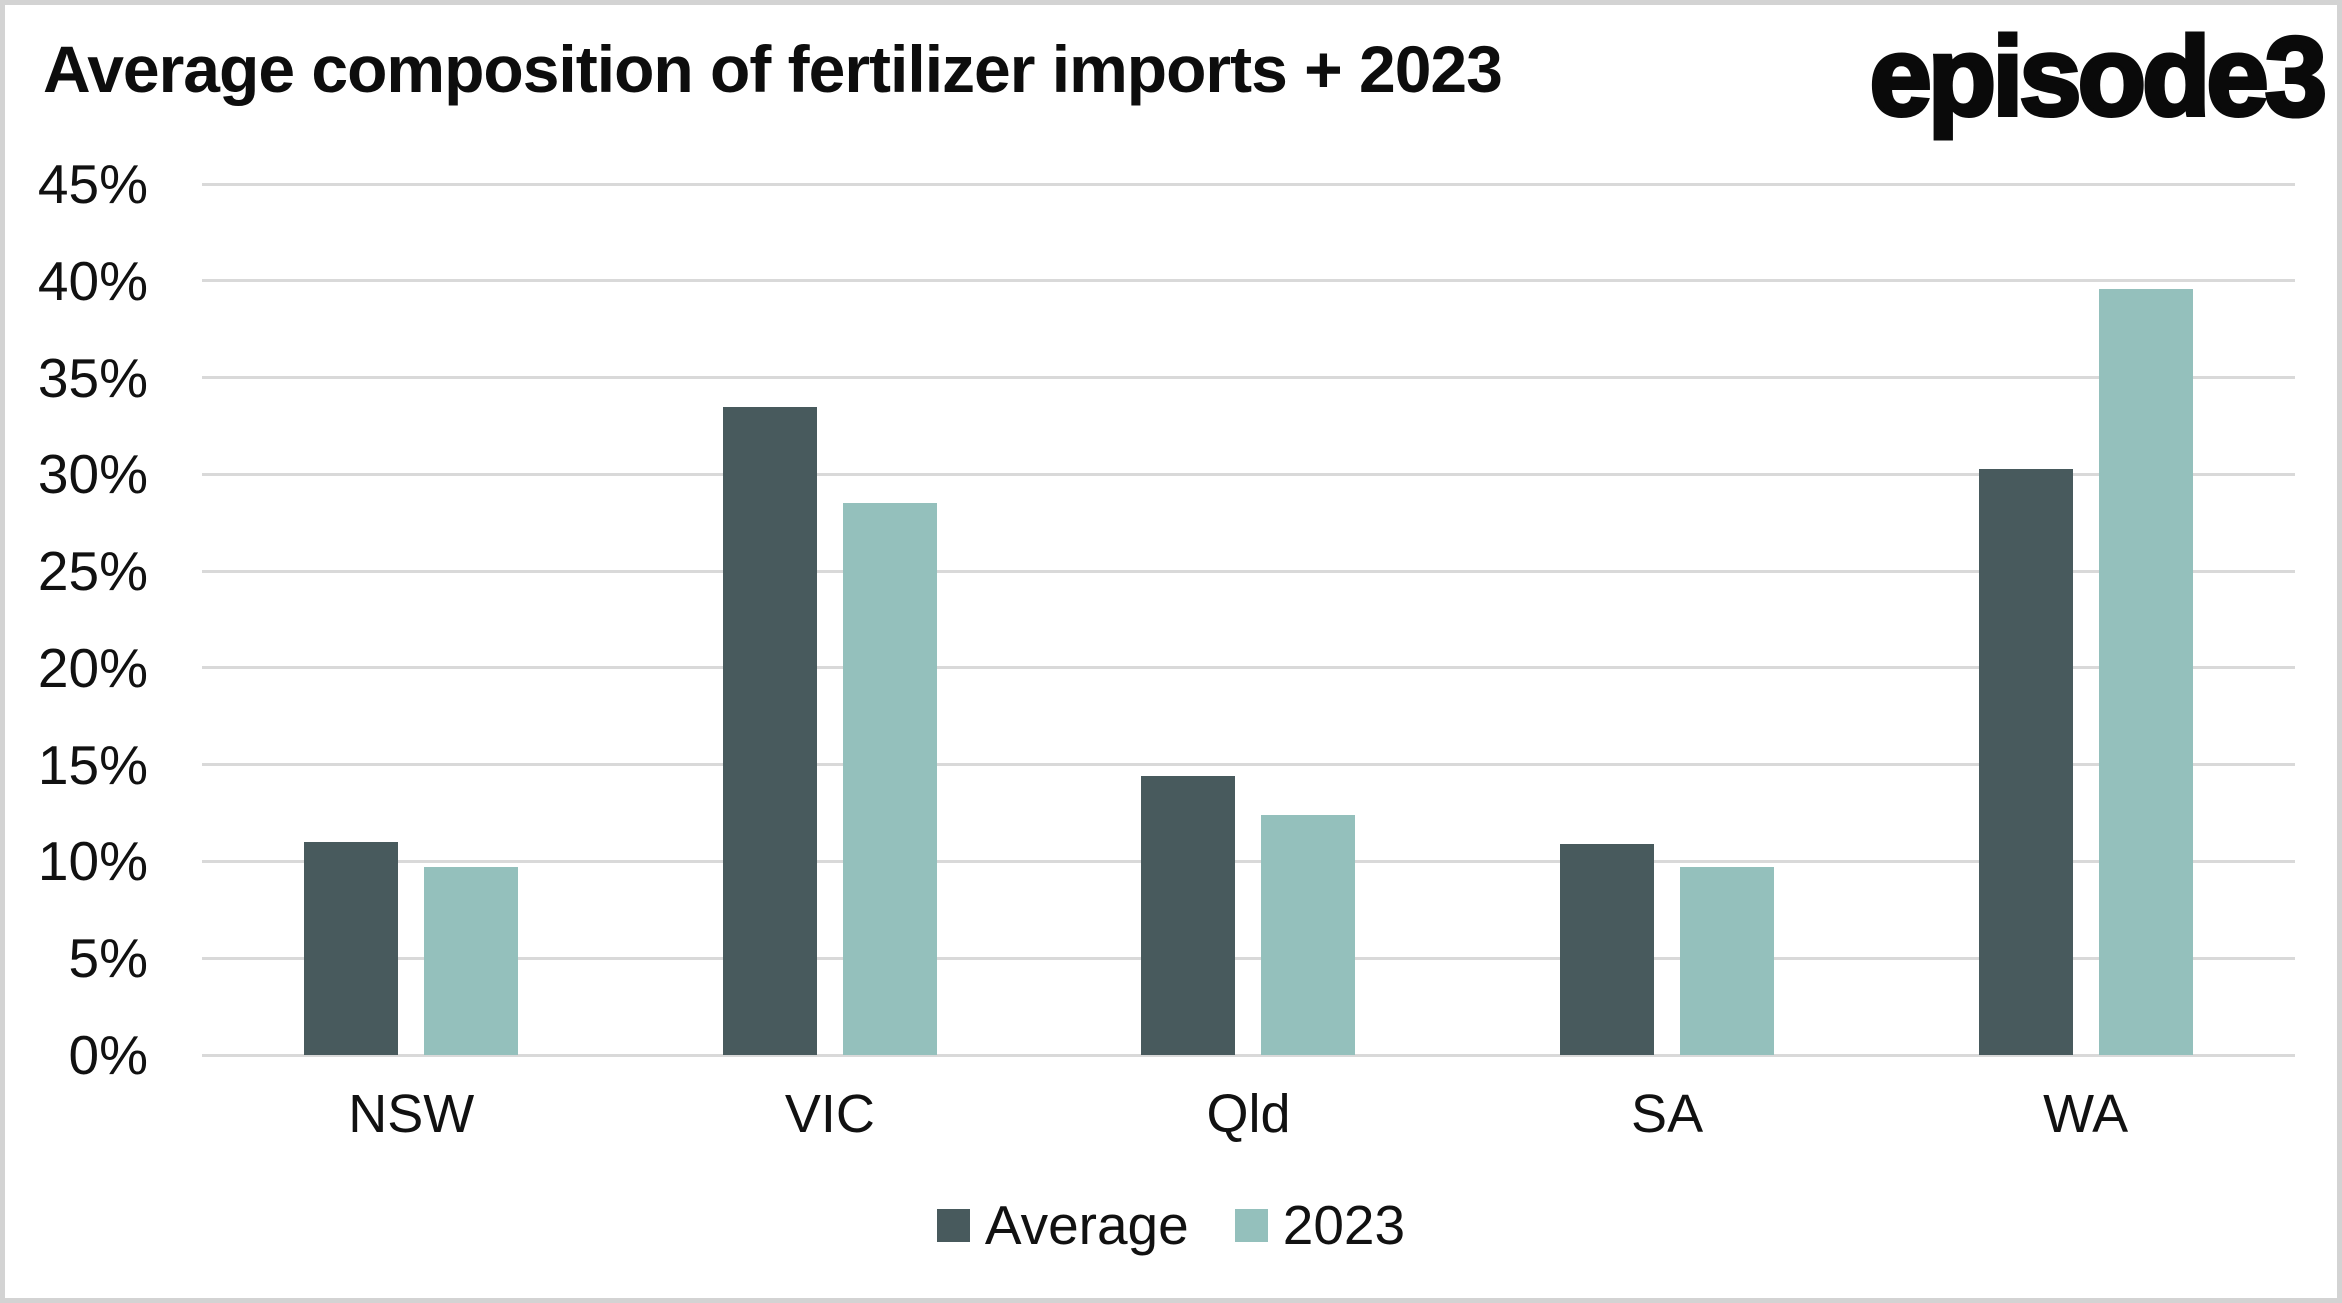  I want to click on legend-item-average: Average, so click(1062, 1225).